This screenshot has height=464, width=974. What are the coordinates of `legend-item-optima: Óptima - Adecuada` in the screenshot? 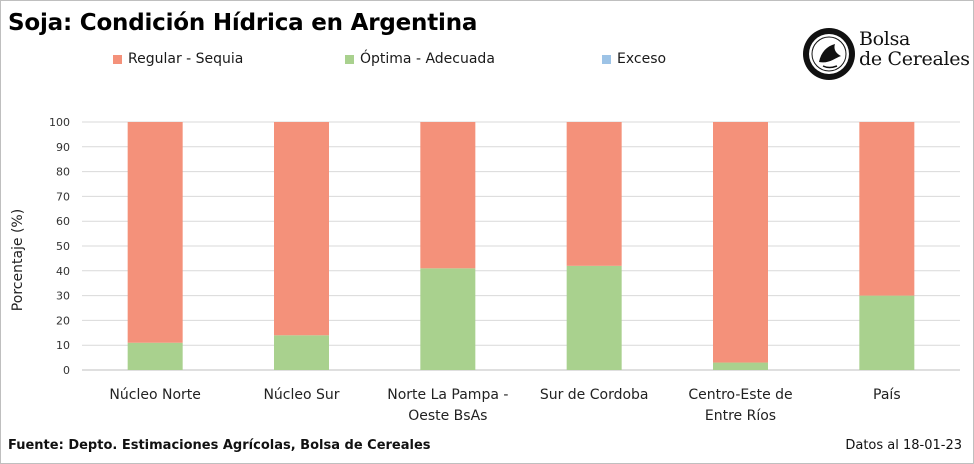 It's located at (420, 59).